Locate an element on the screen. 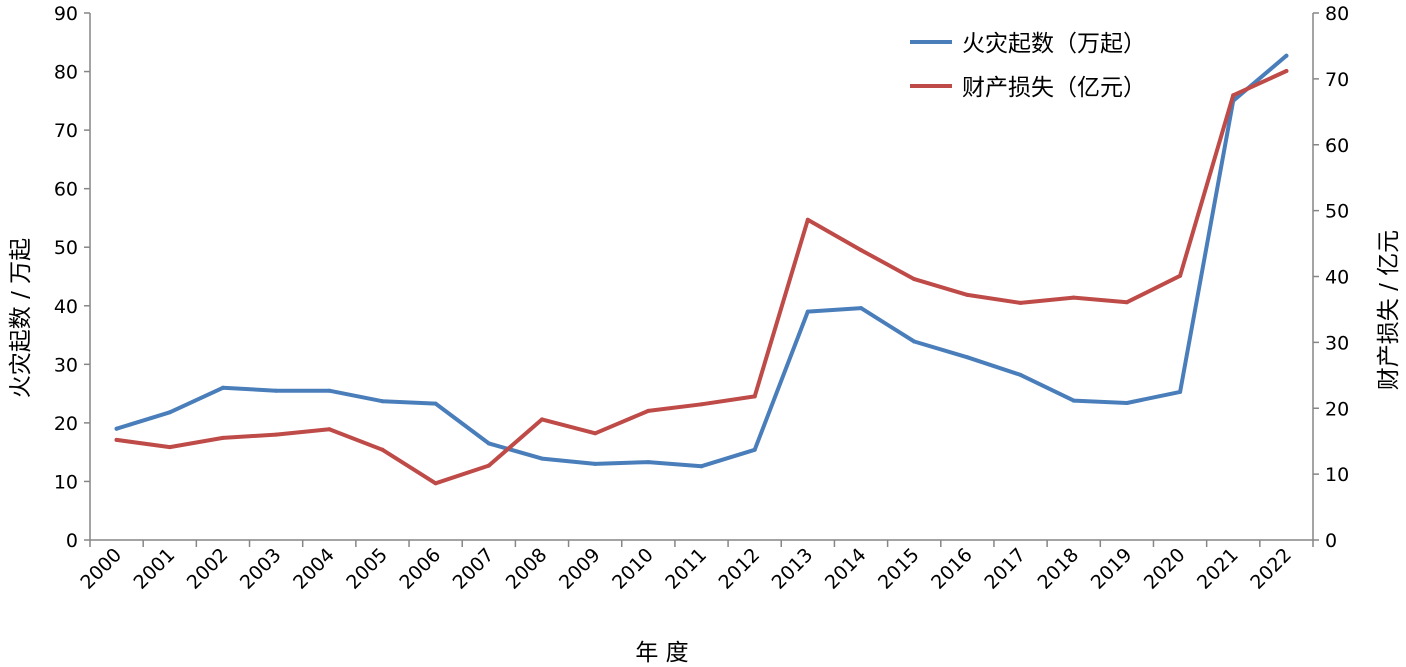 The height and width of the screenshot is (667, 1406). x-tick-label: 2007 is located at coordinates (474, 569).